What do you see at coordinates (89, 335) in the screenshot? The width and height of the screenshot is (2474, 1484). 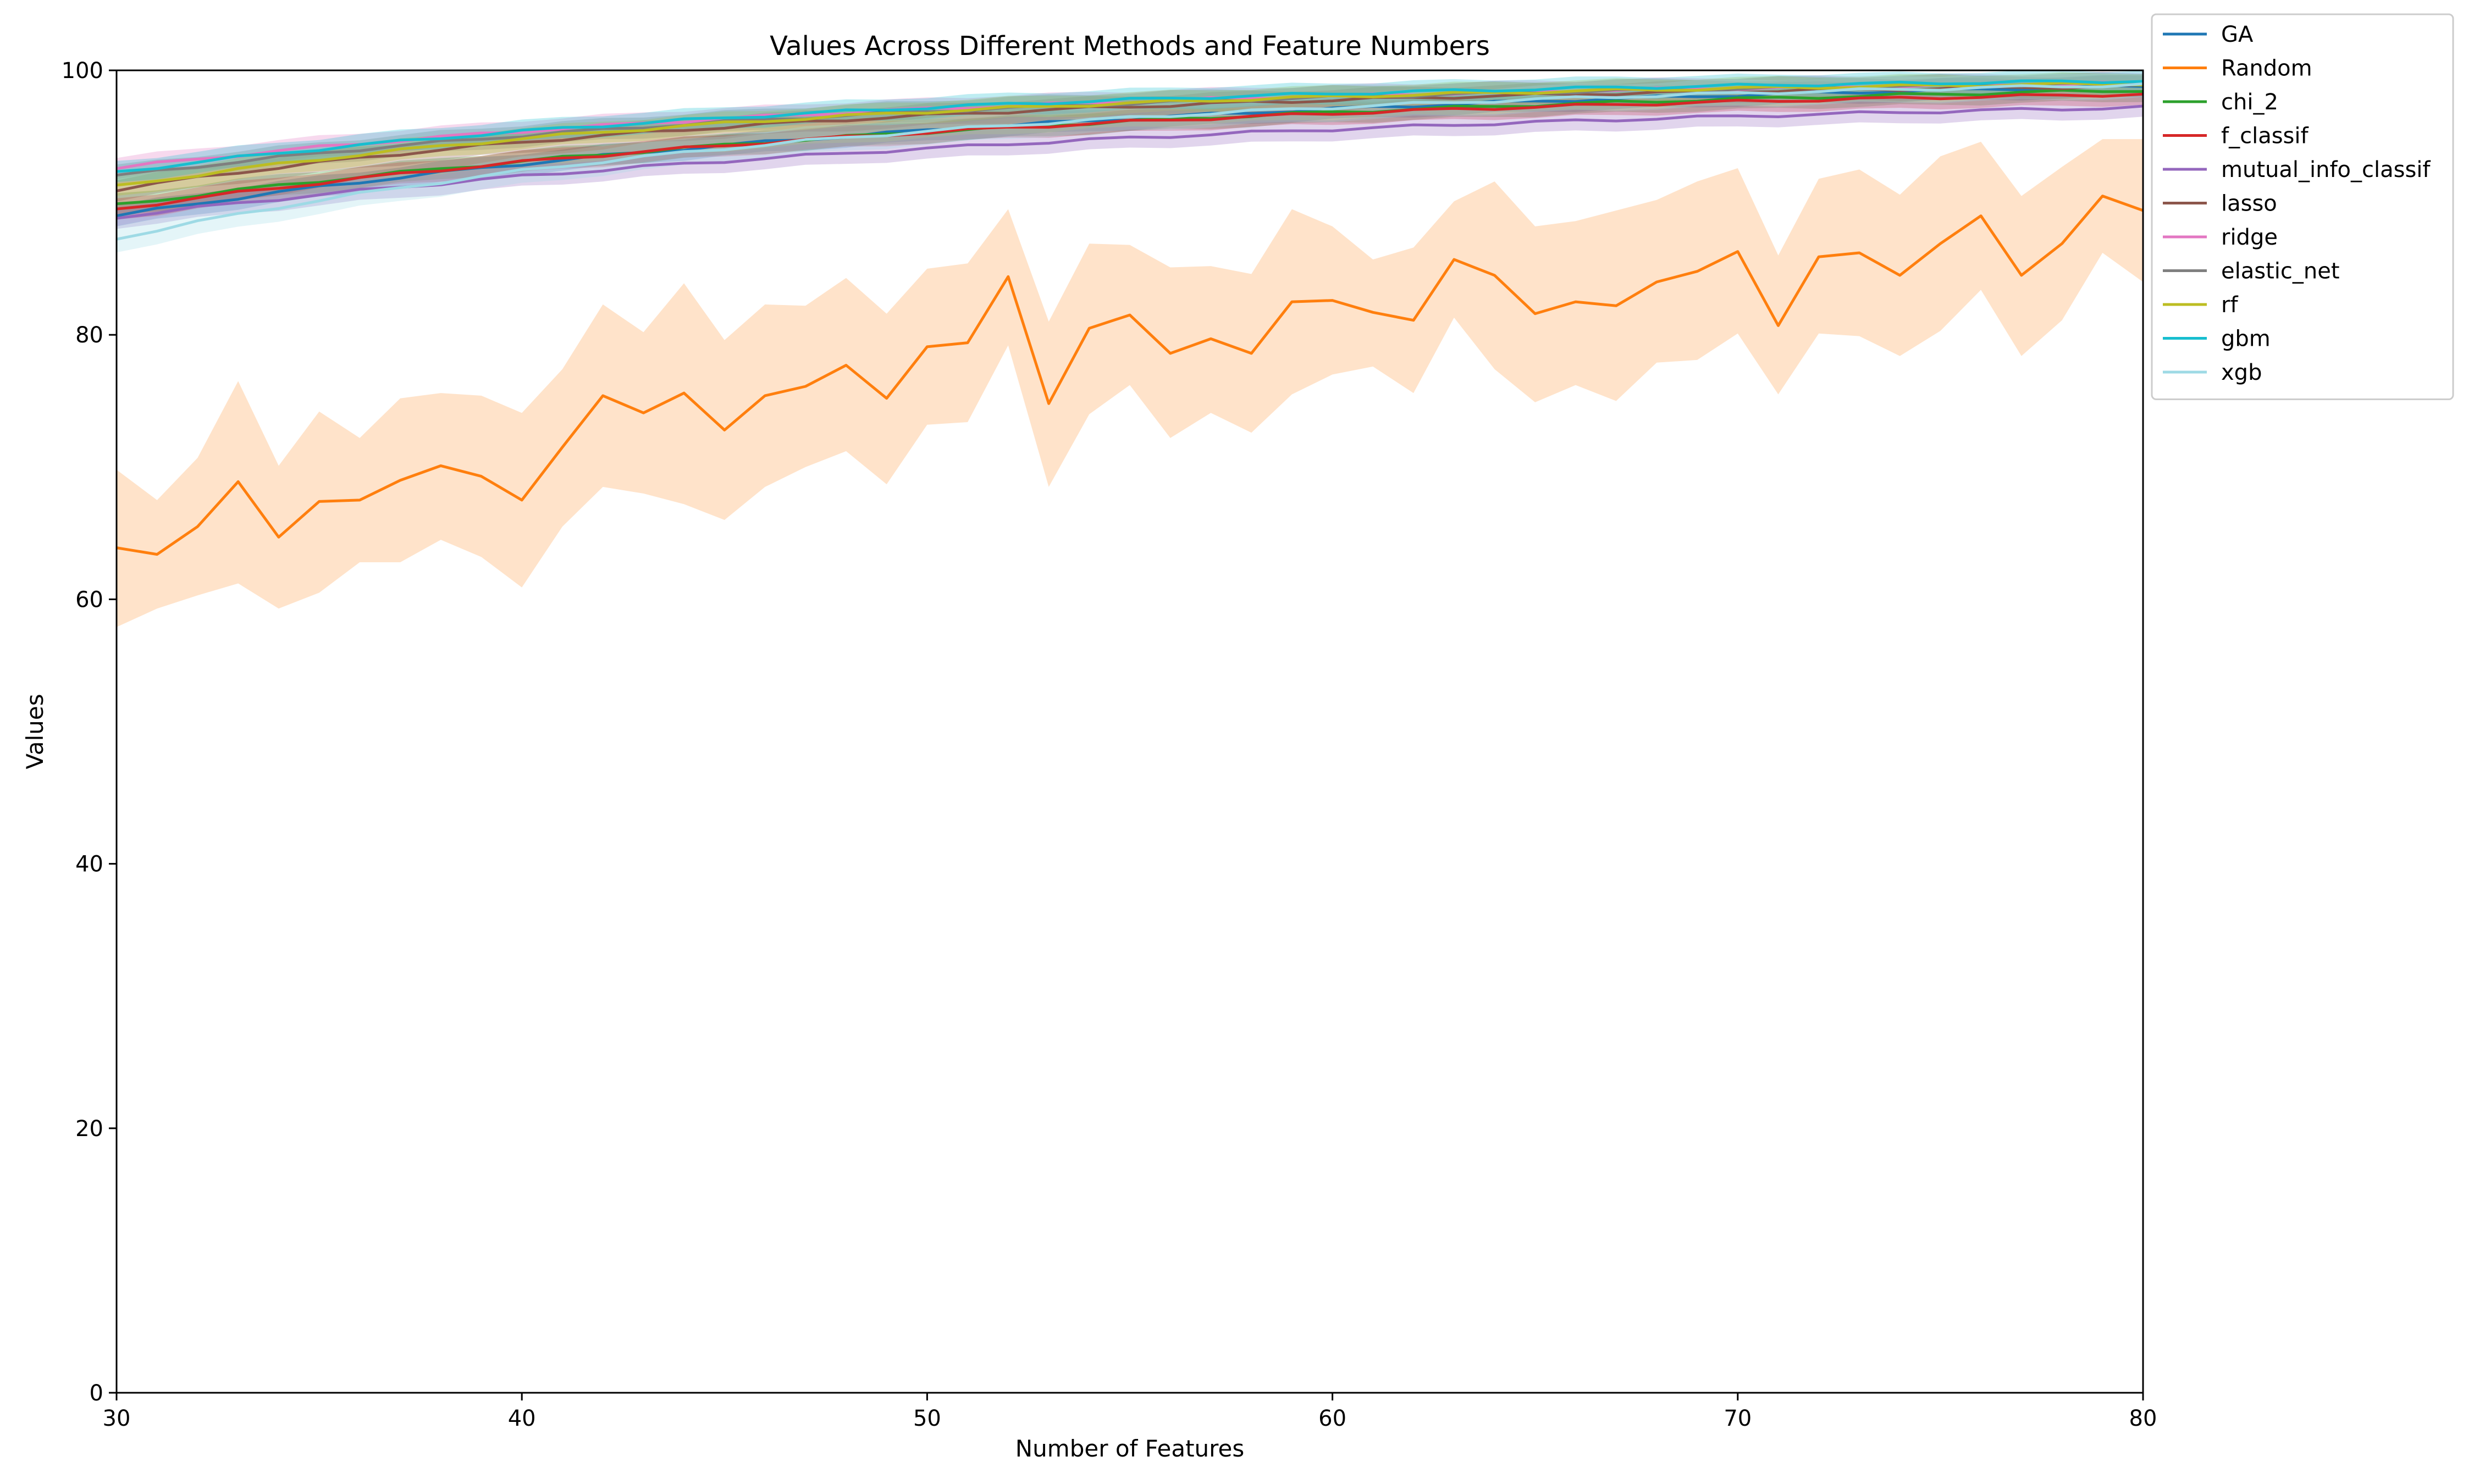 I see `y-tick-label-80: 80` at bounding box center [89, 335].